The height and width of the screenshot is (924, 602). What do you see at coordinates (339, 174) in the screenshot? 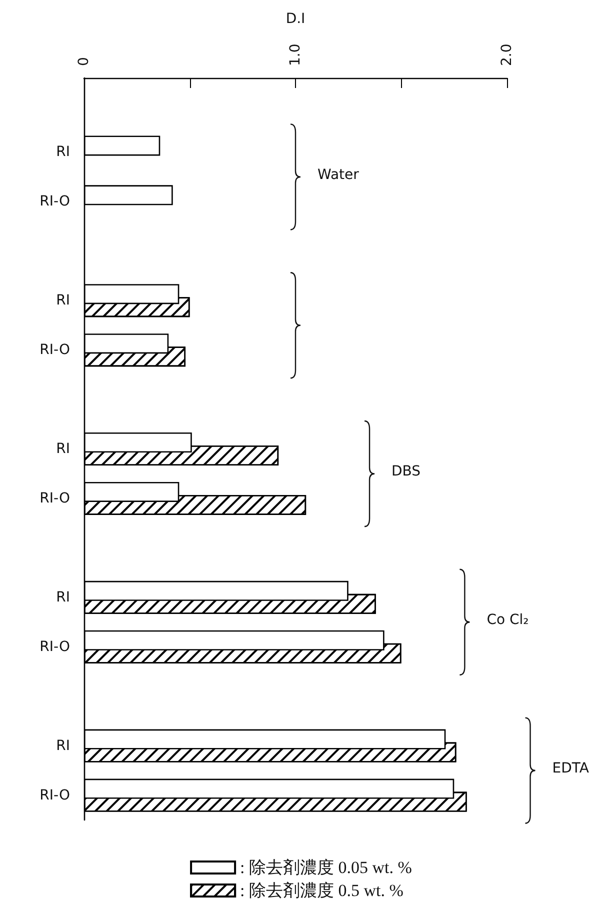
I see `annotation: Water` at bounding box center [339, 174].